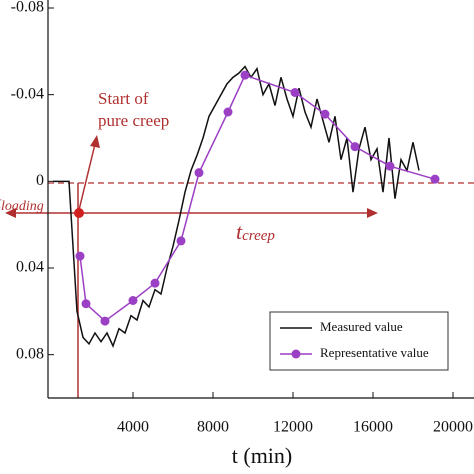 The height and width of the screenshot is (474, 474). Describe the element at coordinates (359, 341) in the screenshot. I see `legend` at that location.